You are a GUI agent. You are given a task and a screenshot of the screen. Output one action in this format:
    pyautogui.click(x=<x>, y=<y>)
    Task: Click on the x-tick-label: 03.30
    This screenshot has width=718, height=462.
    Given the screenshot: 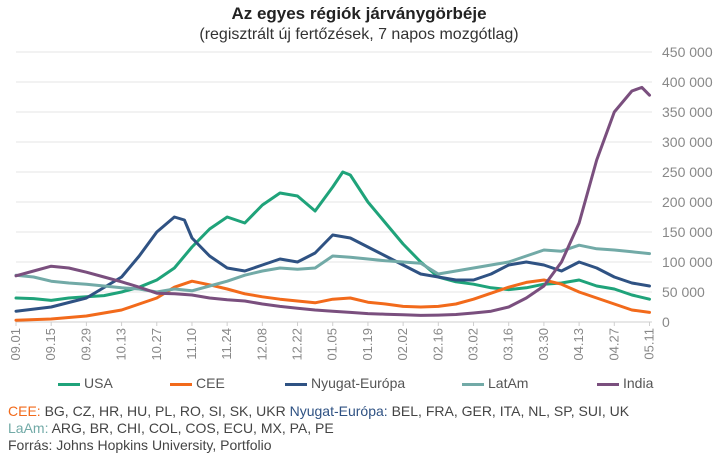 What is the action you would take?
    pyautogui.click(x=543, y=344)
    